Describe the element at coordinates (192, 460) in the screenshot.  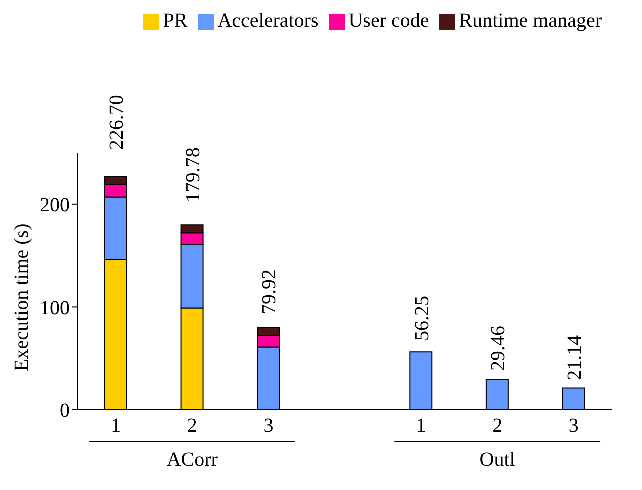
I see `text: ACorr` at that location.